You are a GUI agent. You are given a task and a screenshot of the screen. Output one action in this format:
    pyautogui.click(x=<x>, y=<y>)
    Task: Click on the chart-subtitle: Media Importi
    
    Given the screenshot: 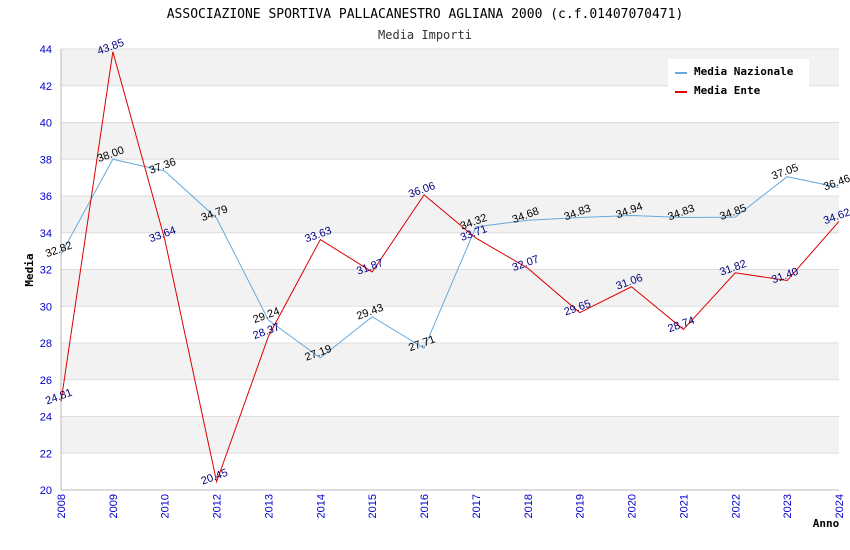 What is the action you would take?
    pyautogui.click(x=425, y=35)
    